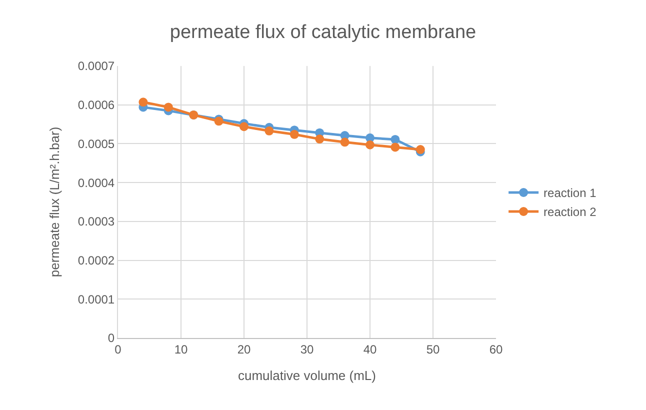 The height and width of the screenshot is (410, 646). I want to click on y-tick-label: 0.0004, so click(96, 183).